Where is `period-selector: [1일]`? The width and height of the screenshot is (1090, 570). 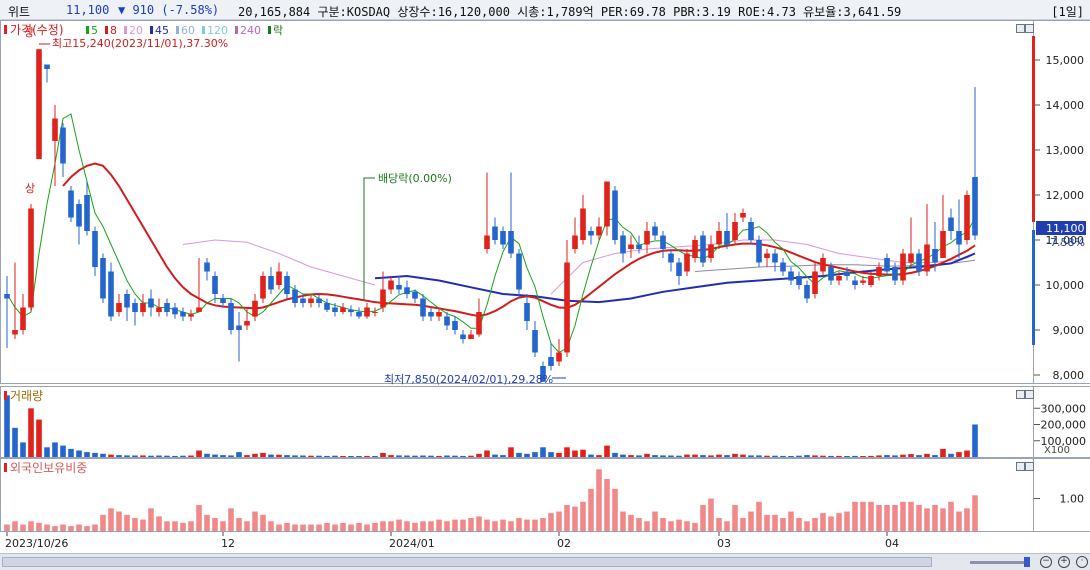 period-selector: [1일] is located at coordinates (1067, 12).